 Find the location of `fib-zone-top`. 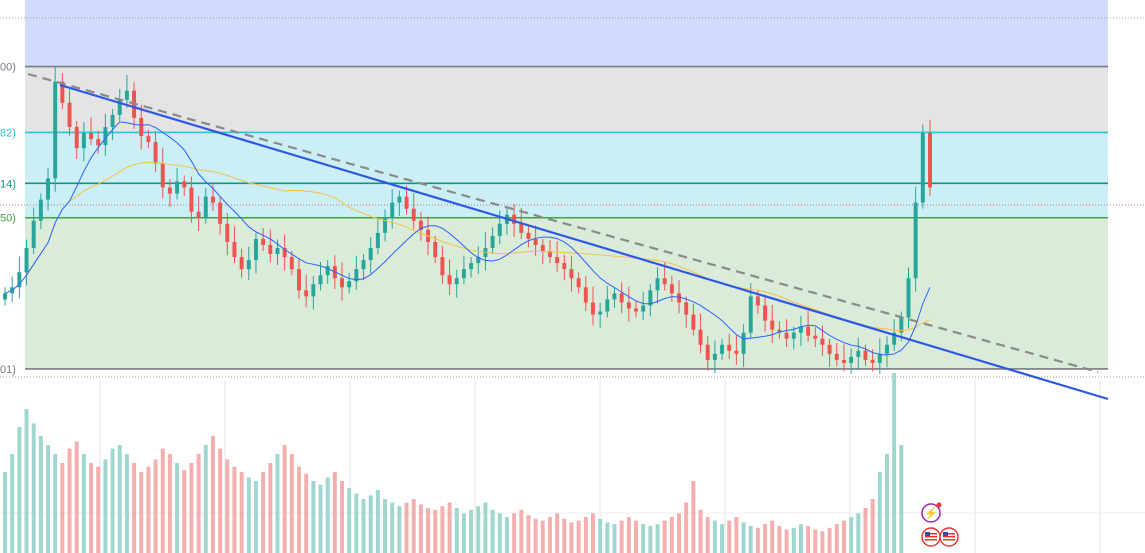

fib-zone-top is located at coordinates (566, 33).